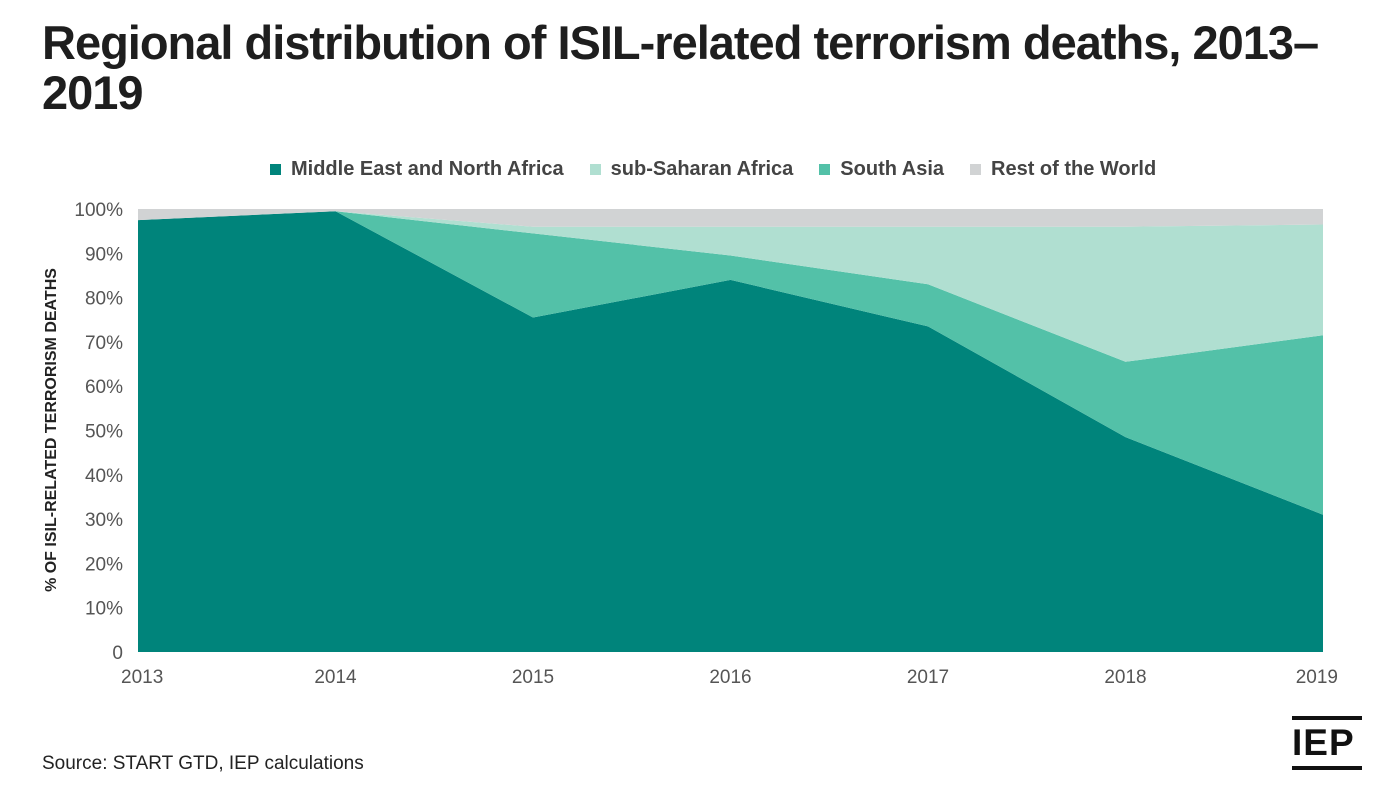 This screenshot has height=812, width=1400. What do you see at coordinates (335, 677) in the screenshot?
I see `x-tick-label: 2014` at bounding box center [335, 677].